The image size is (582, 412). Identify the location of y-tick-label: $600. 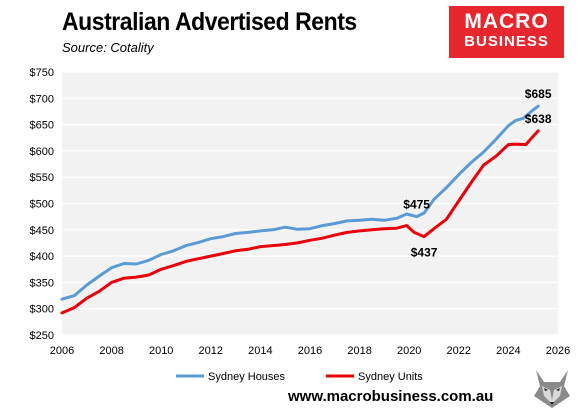
(42, 152).